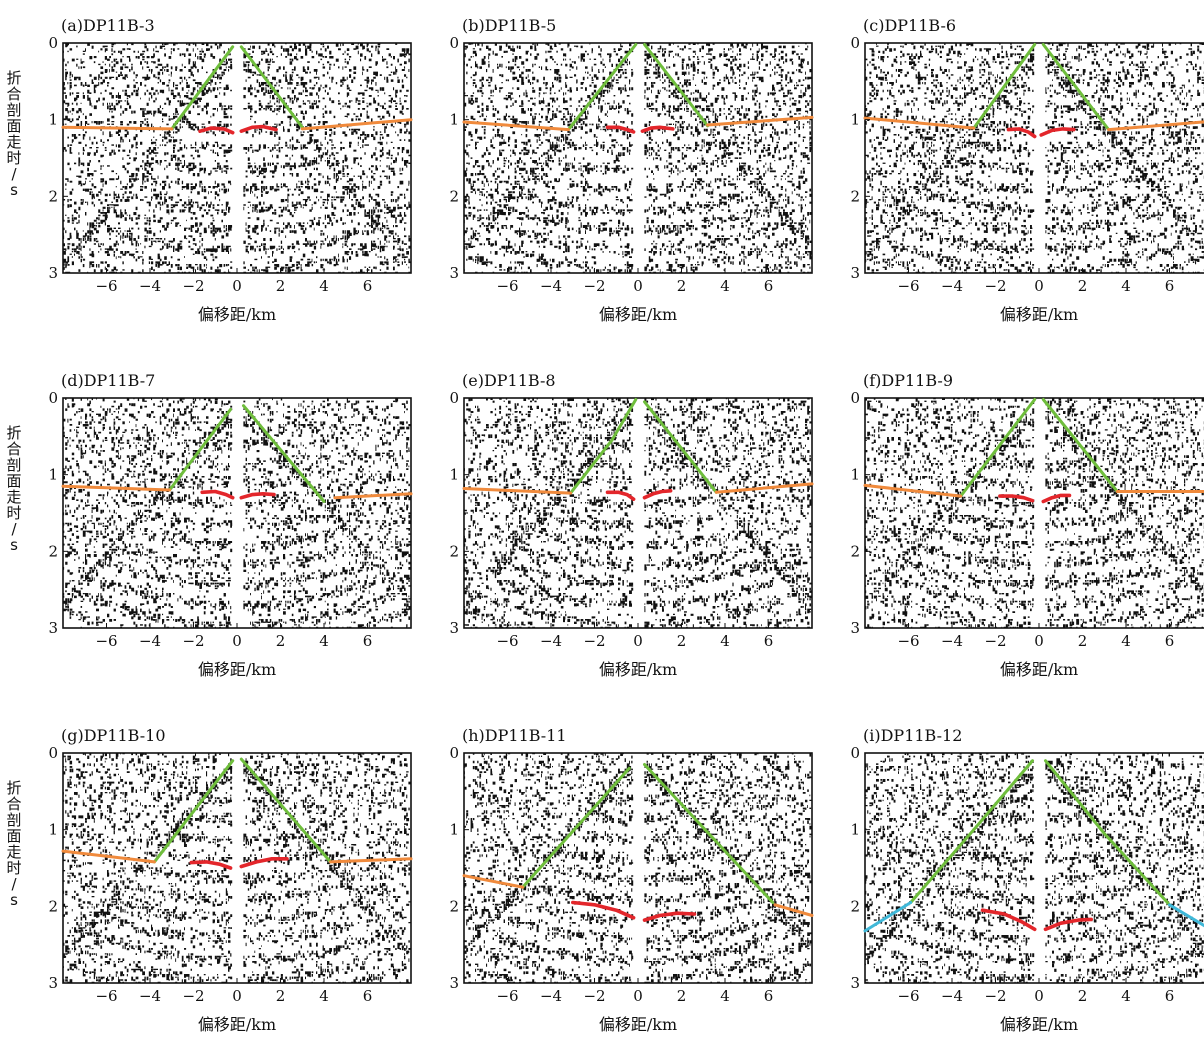 This screenshot has width=1204, height=1054. I want to click on y-axis-title-row1: 折合剖面走时 / s, so click(14, 134).